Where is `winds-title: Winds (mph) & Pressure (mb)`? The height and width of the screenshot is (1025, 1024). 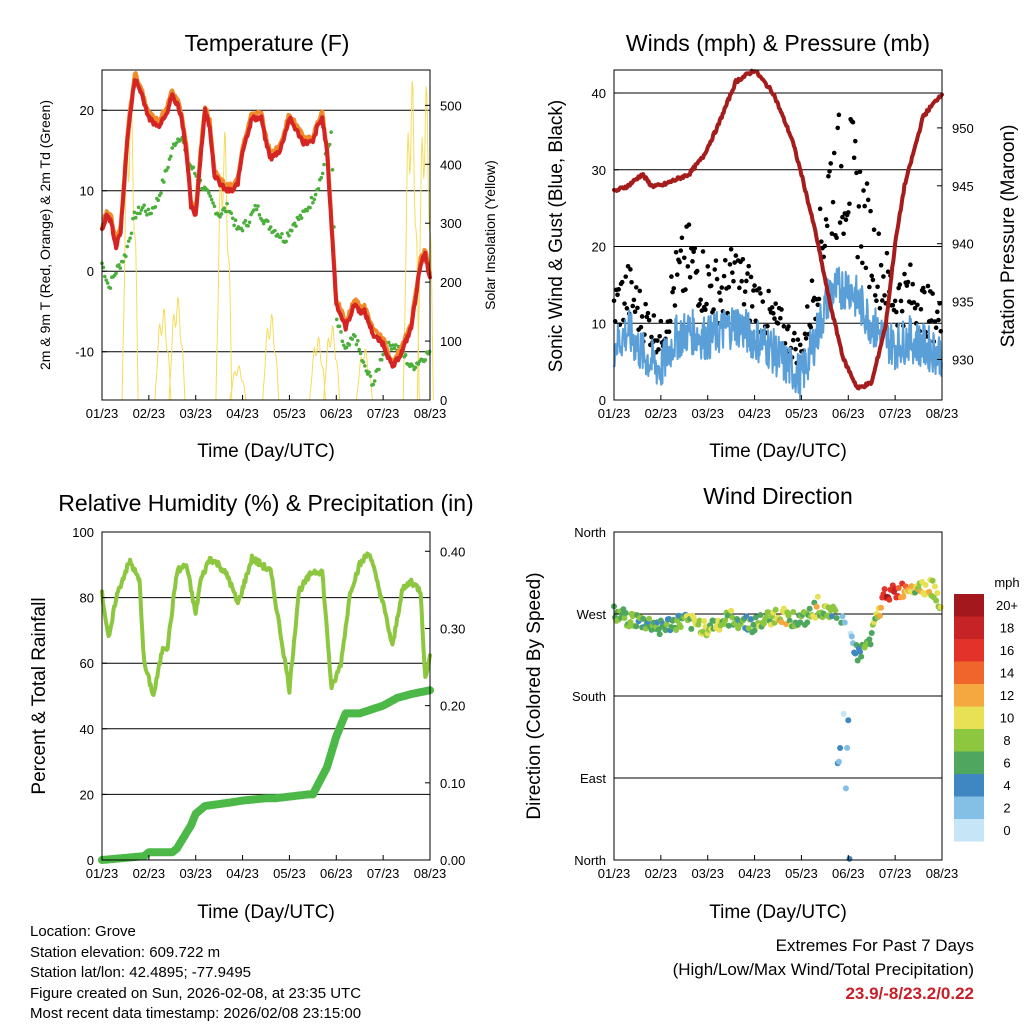
winds-title: Winds (mph) & Pressure (mb) is located at coordinates (778, 43).